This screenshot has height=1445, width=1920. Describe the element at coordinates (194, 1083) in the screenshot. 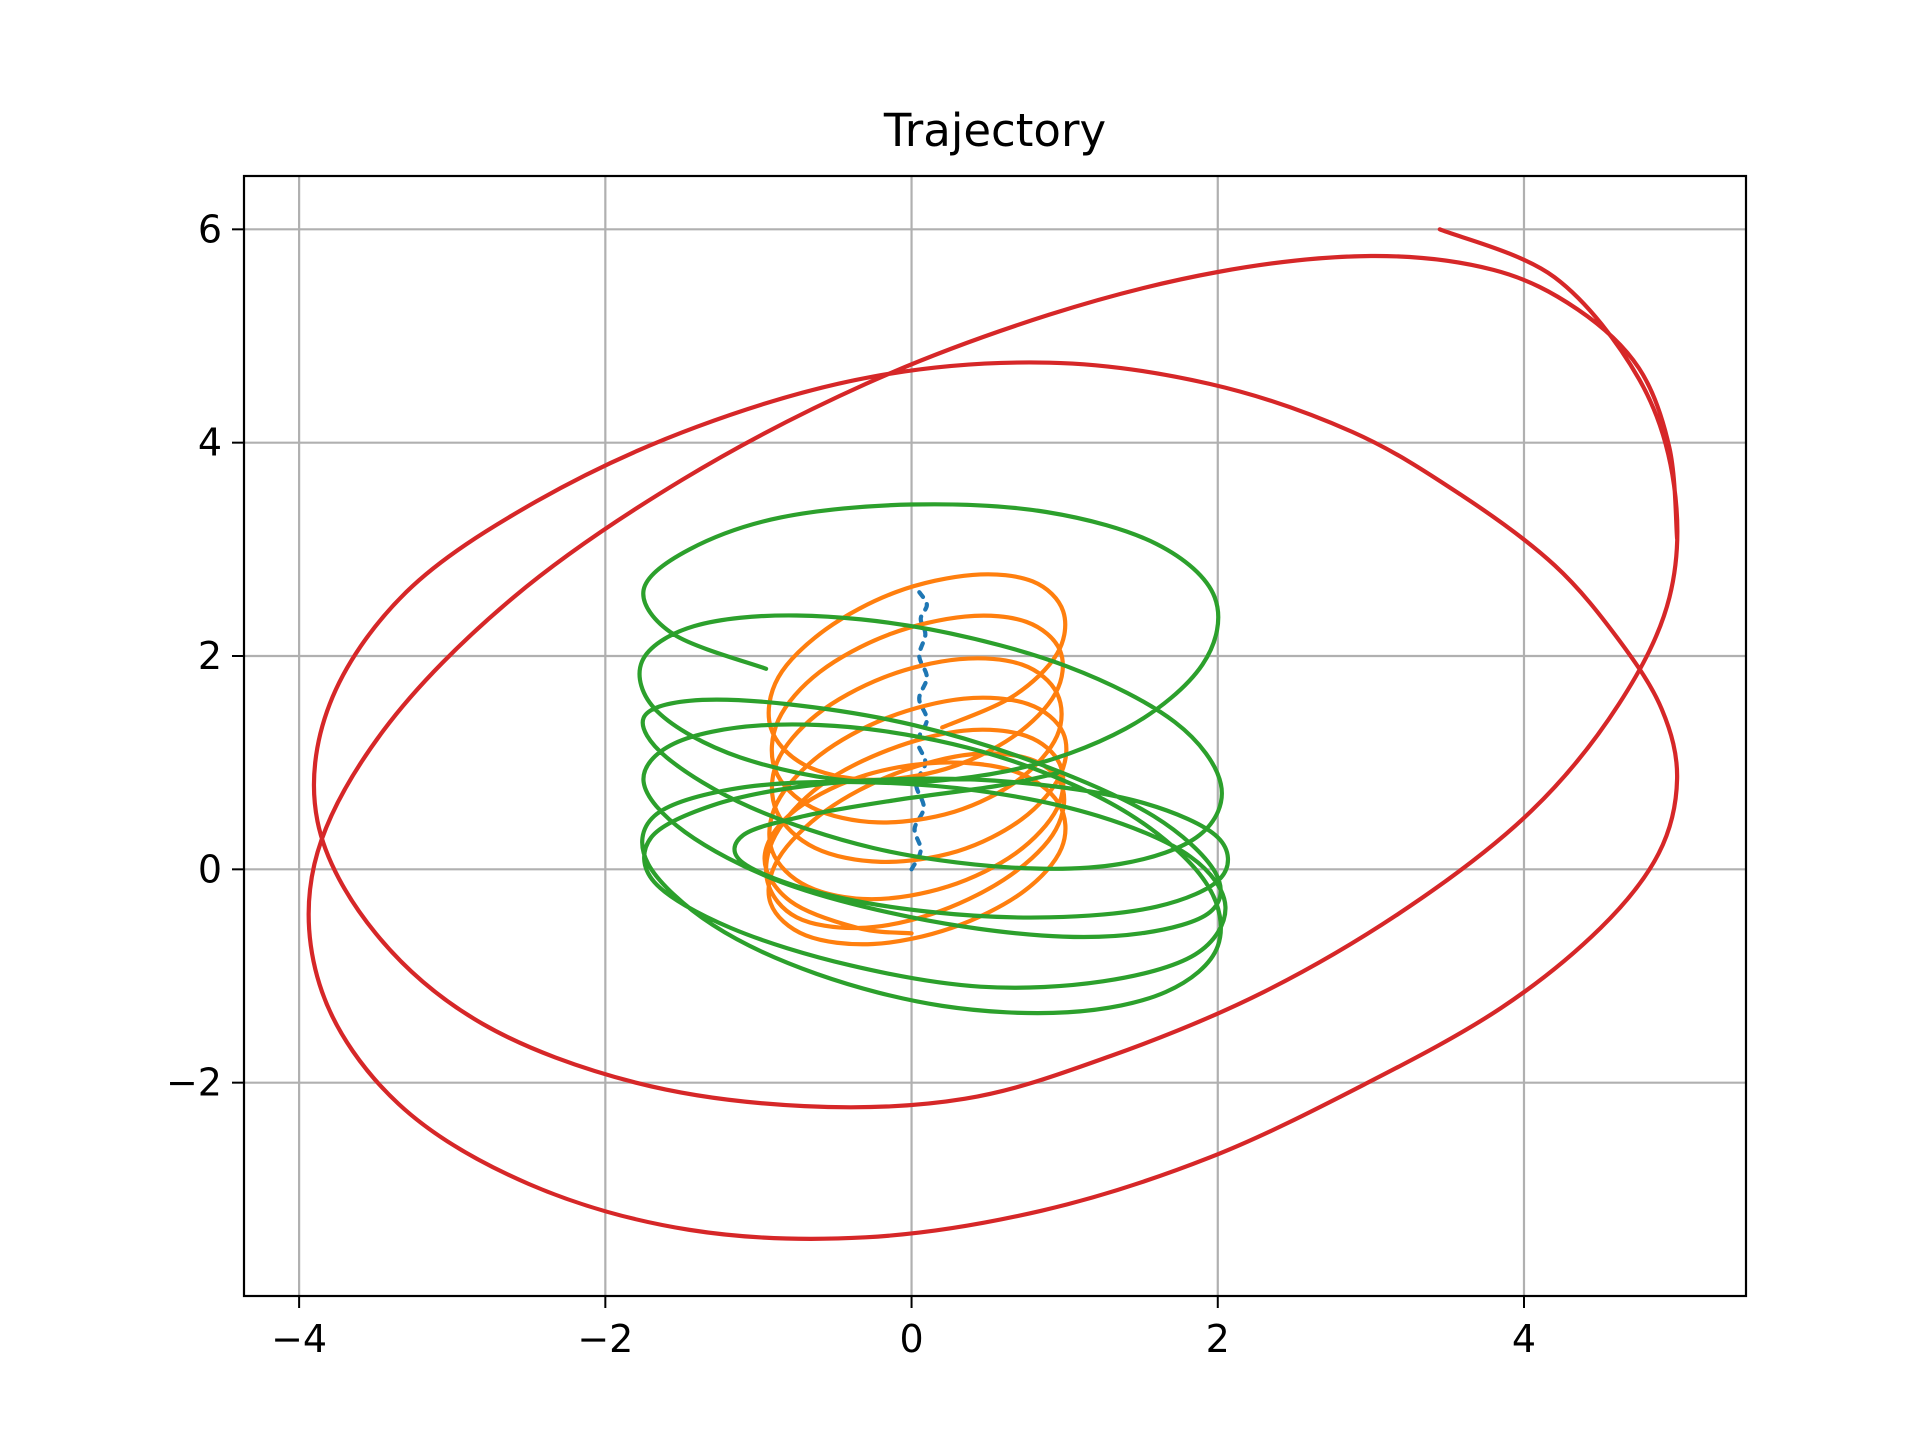

I see `y-tick-label: −2` at that location.